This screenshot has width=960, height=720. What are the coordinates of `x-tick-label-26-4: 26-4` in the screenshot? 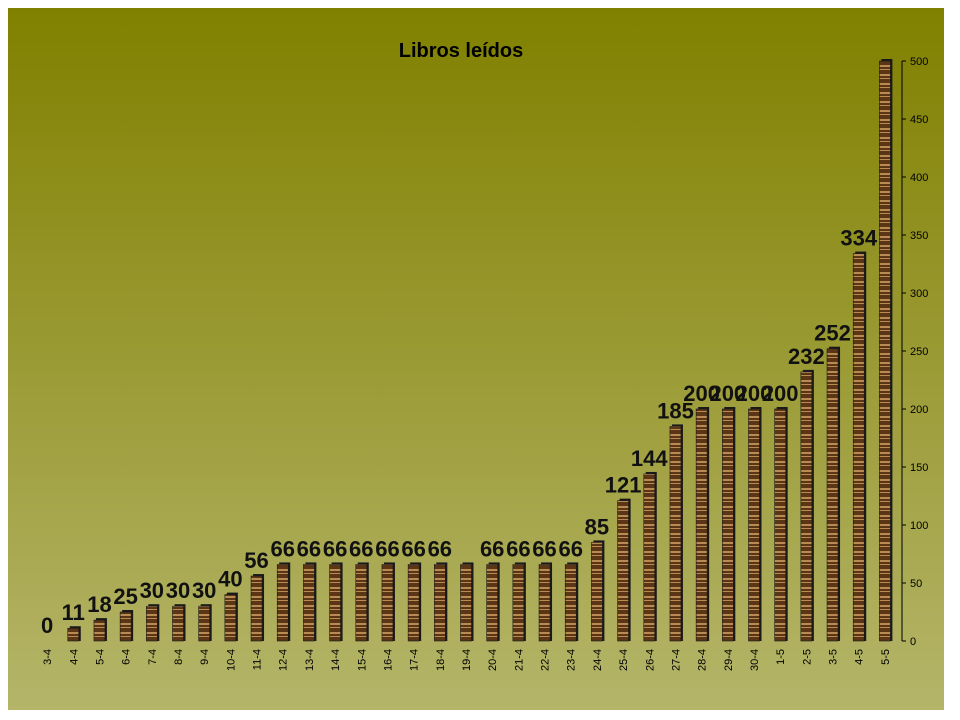 It's located at (650, 660).